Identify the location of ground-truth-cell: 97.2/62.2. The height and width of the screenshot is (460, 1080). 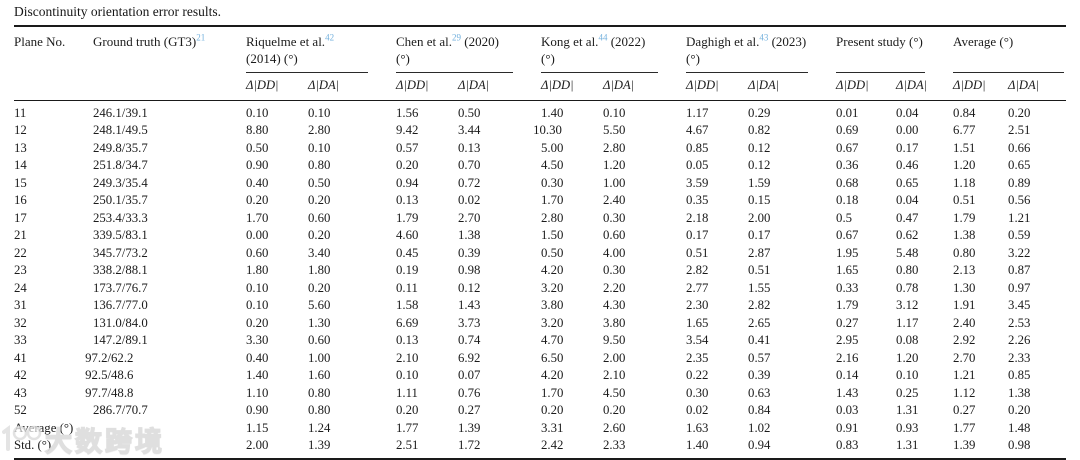
(109, 357).